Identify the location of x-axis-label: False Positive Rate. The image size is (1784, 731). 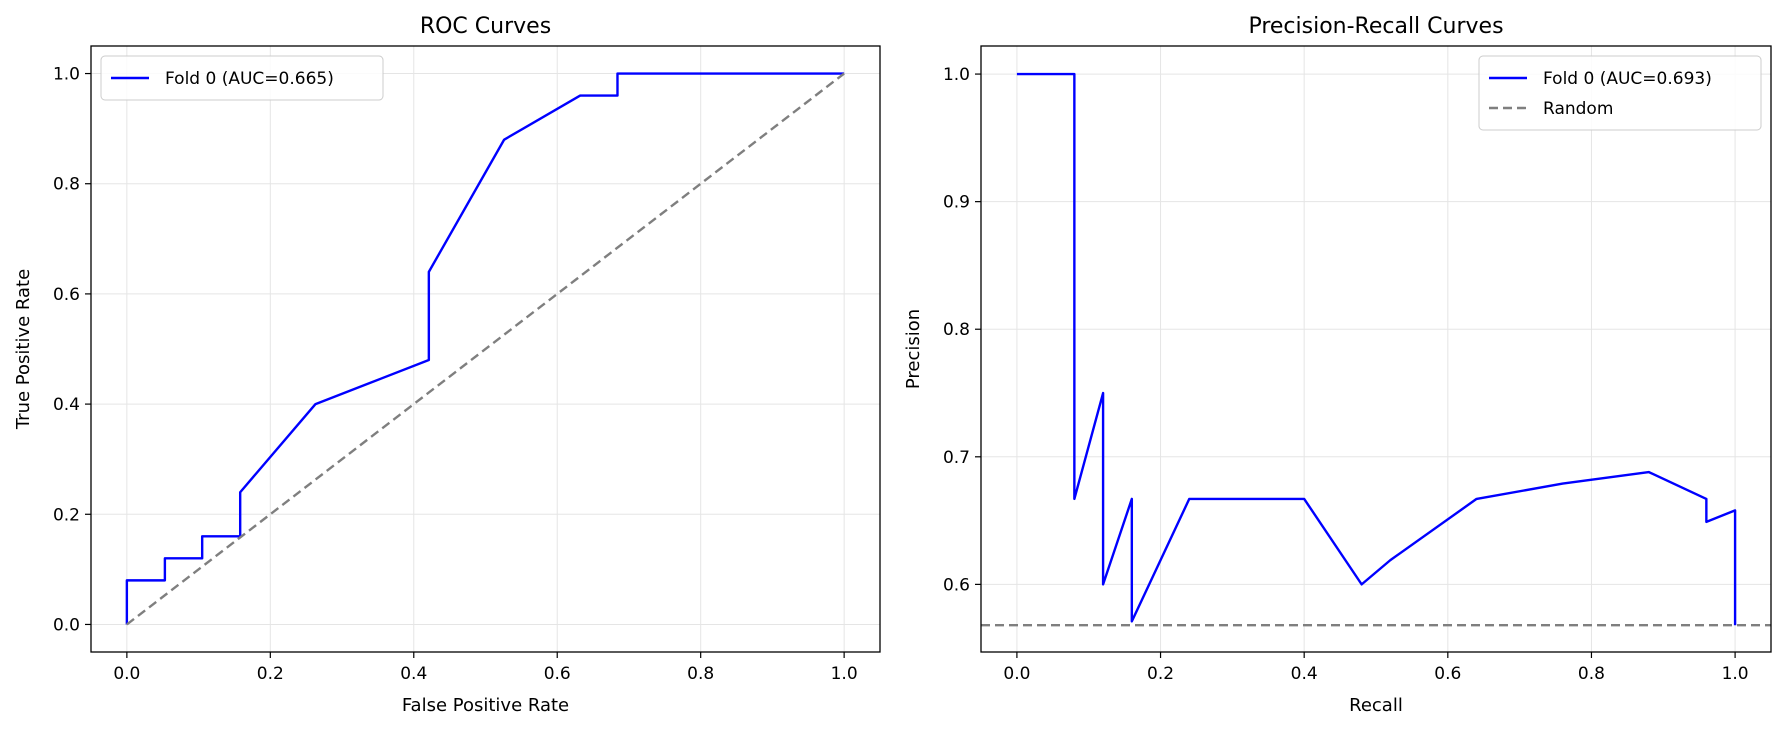
(485, 705).